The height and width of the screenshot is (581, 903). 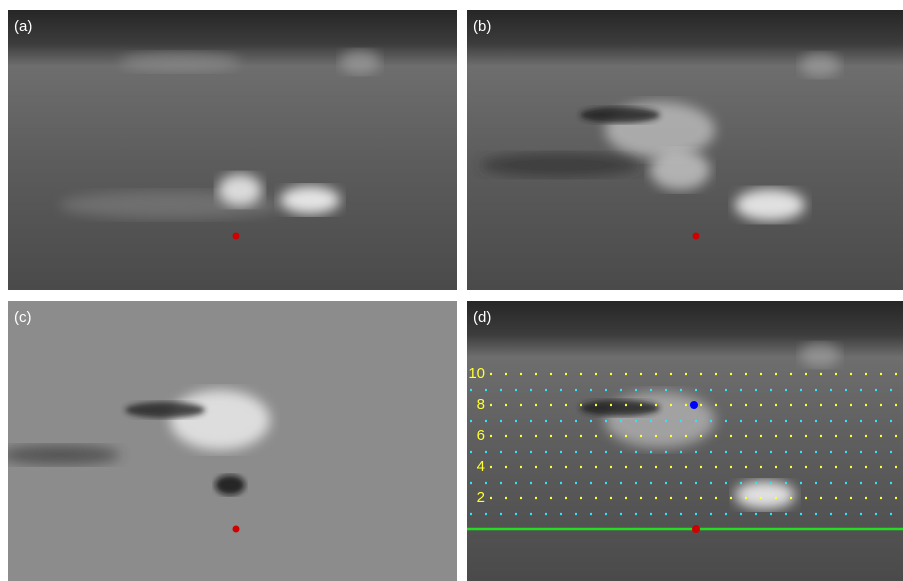 What do you see at coordinates (481, 466) in the screenshot?
I see `scale-label: 4` at bounding box center [481, 466].